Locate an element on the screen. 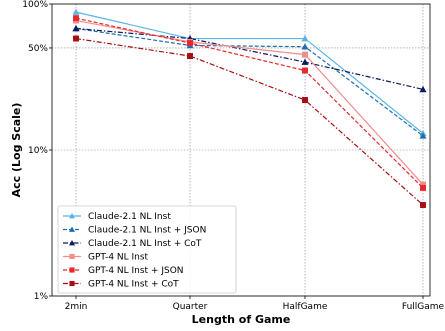 This screenshot has height=331, width=445. legend-label: Claude-2.1 NL Inst + CoT is located at coordinates (145, 244).